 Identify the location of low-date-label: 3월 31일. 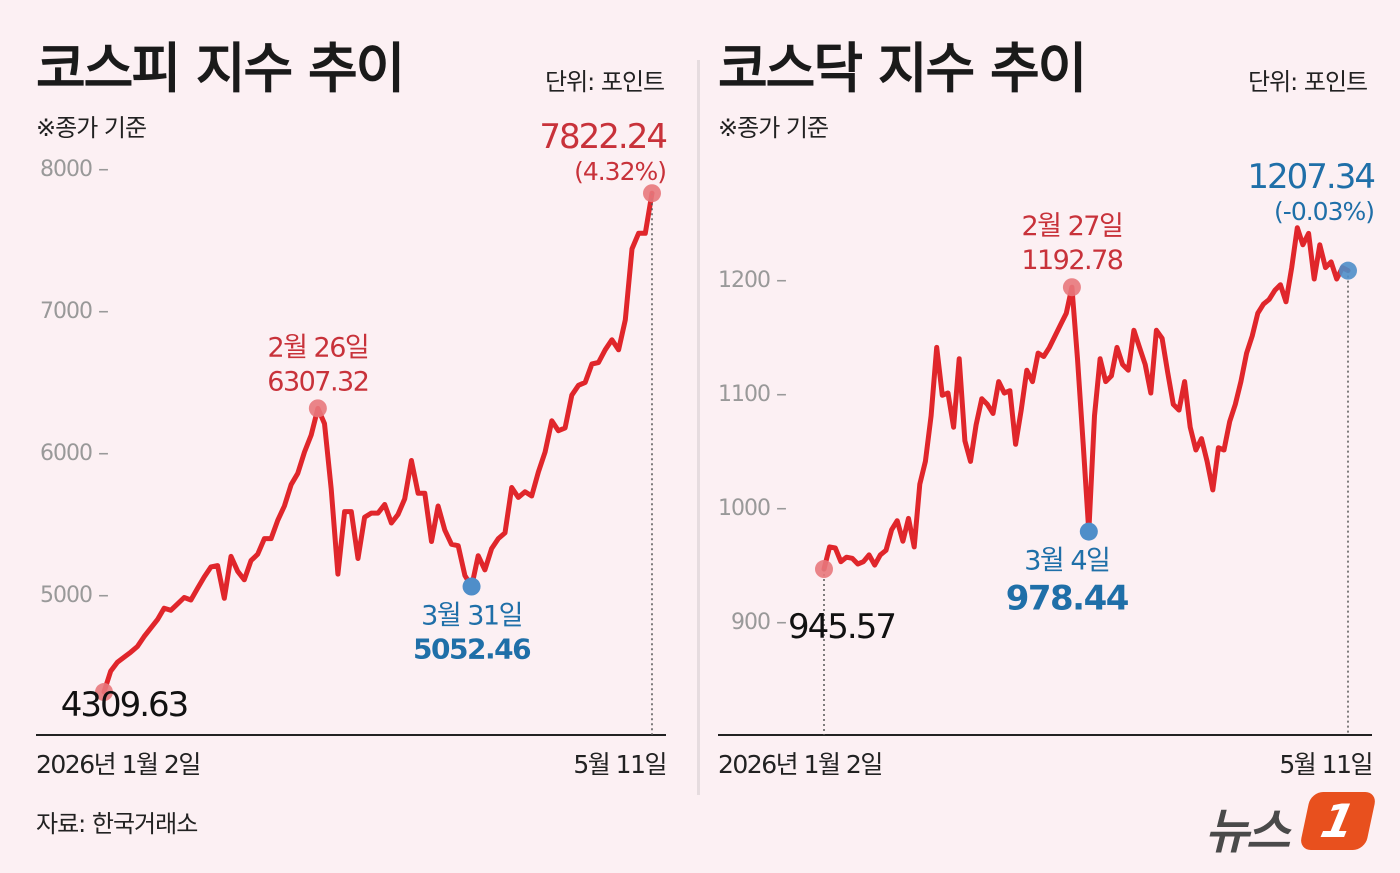
(471, 616).